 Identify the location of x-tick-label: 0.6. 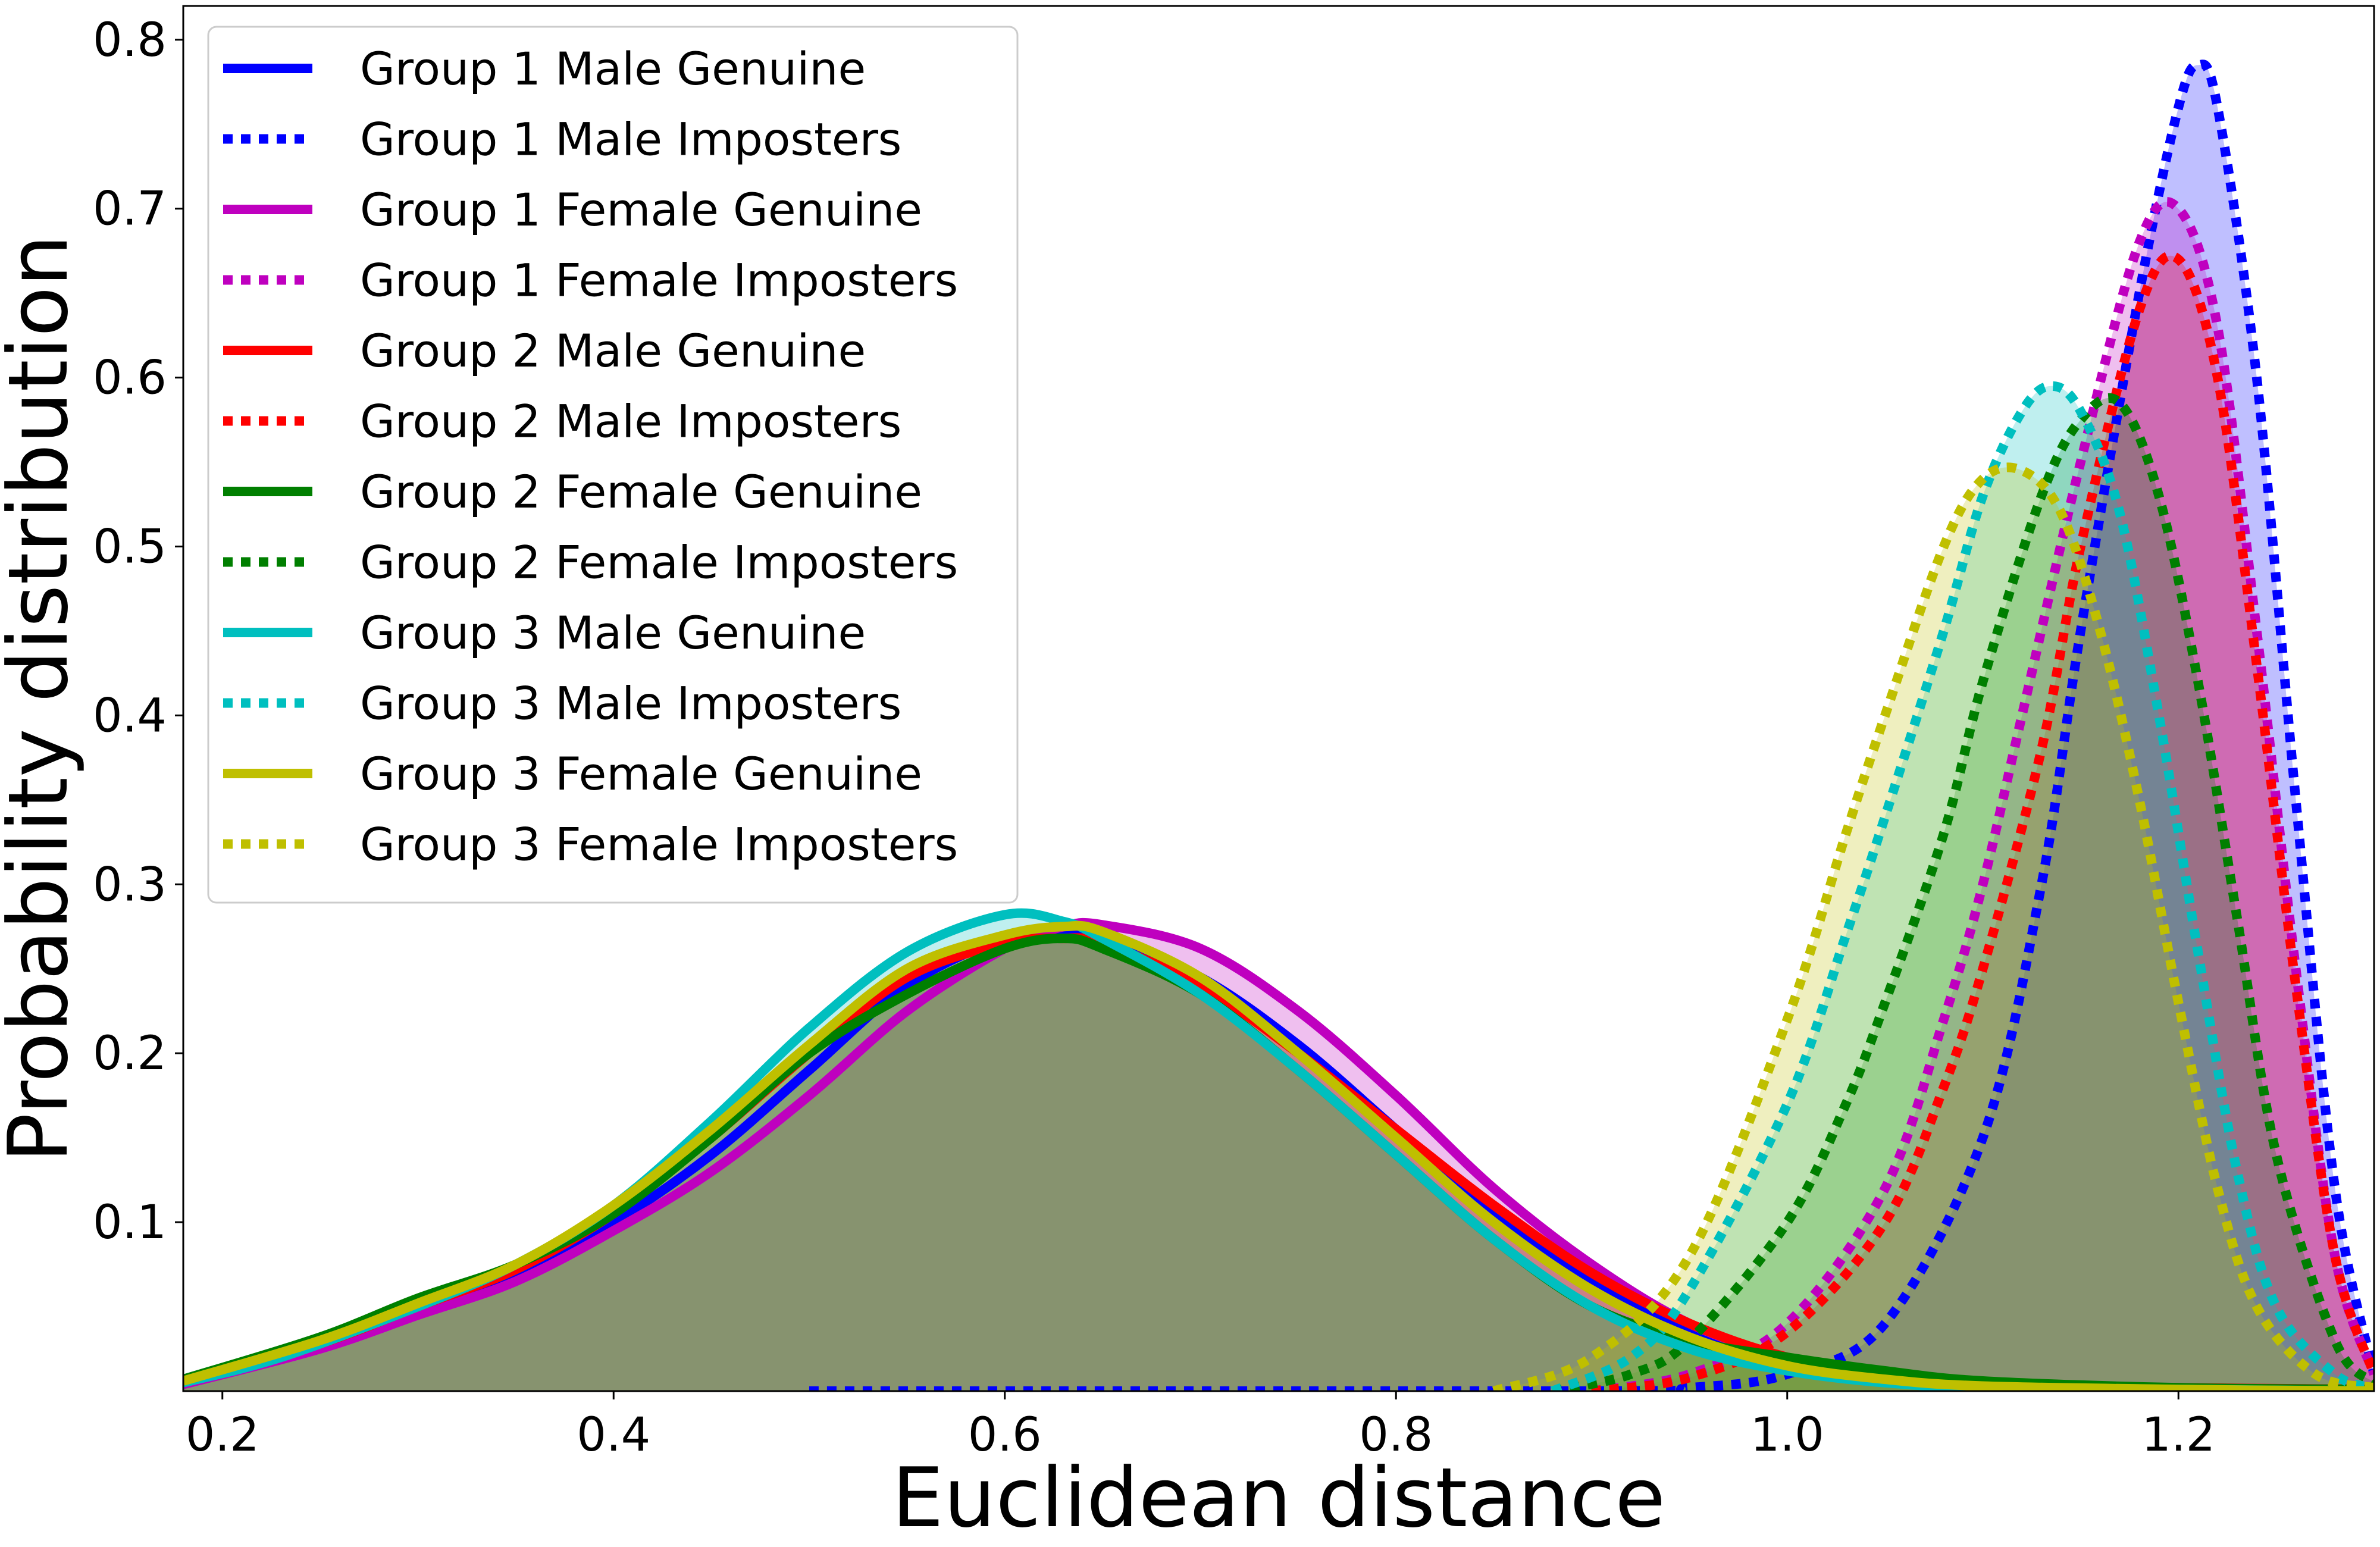
(1005, 1435).